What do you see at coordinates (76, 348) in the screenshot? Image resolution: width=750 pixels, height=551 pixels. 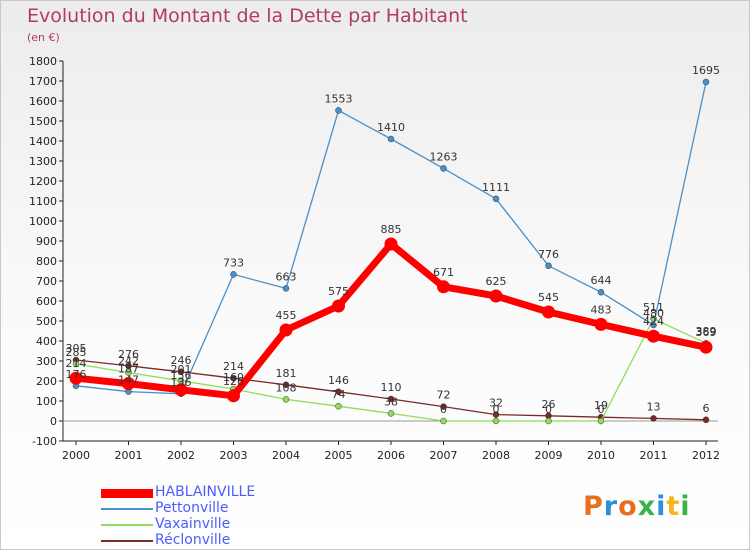 I see `data-label-reclonville: 305` at bounding box center [76, 348].